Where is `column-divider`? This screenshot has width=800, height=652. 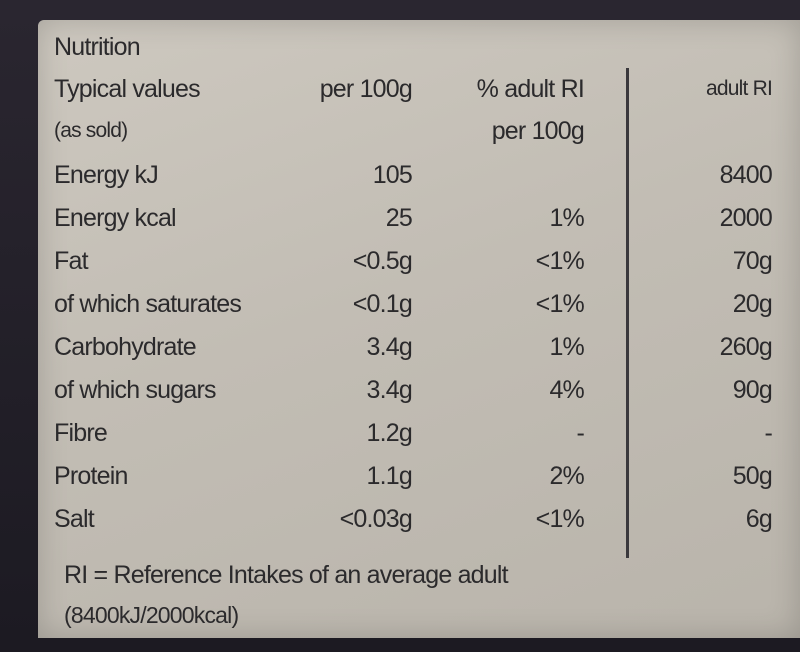
column-divider is located at coordinates (627, 313).